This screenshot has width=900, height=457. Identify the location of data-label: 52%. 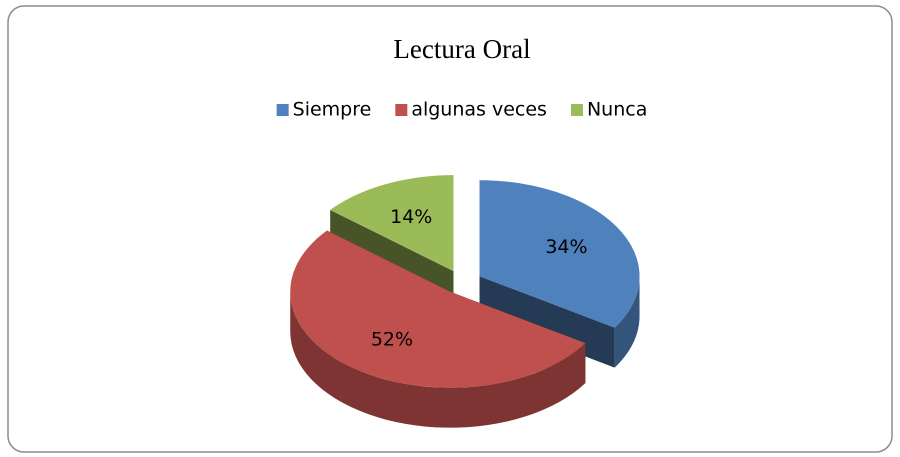
(392, 339).